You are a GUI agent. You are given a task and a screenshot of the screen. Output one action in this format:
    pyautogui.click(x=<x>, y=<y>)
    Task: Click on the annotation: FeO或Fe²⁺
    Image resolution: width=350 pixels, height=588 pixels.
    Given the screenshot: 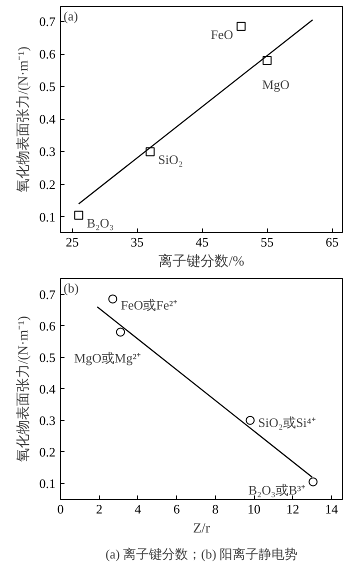 What is the action you would take?
    pyautogui.click(x=149, y=304)
    